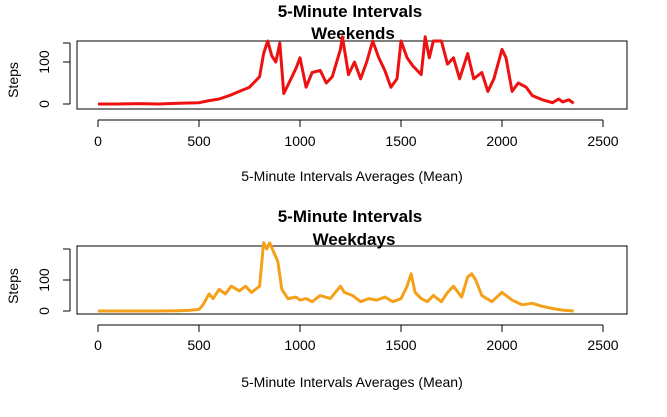 The width and height of the screenshot is (667, 417). What do you see at coordinates (354, 239) in the screenshot?
I see `panel-title-line2: Weekdays` at bounding box center [354, 239].